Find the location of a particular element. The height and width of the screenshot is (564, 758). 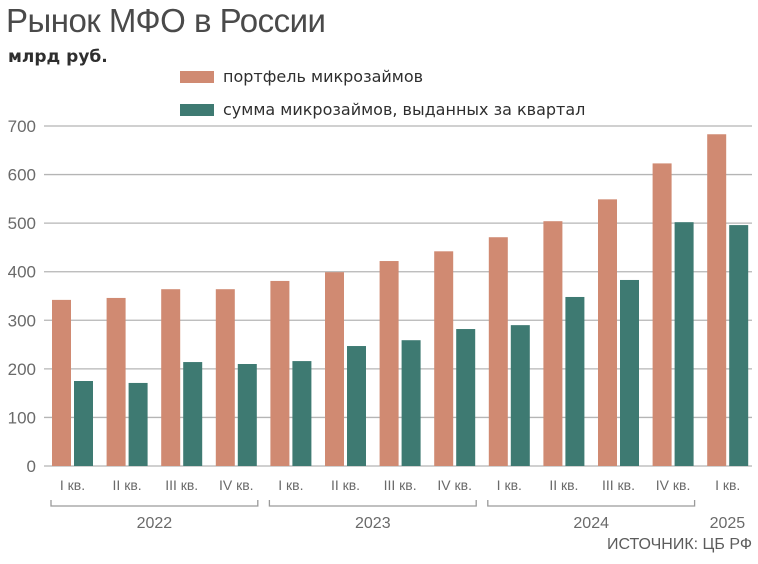

y-tick-label: 500 is located at coordinates (22, 223).